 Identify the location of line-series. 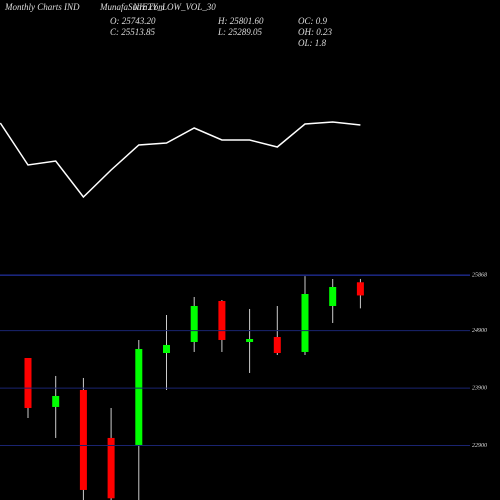
(180, 160).